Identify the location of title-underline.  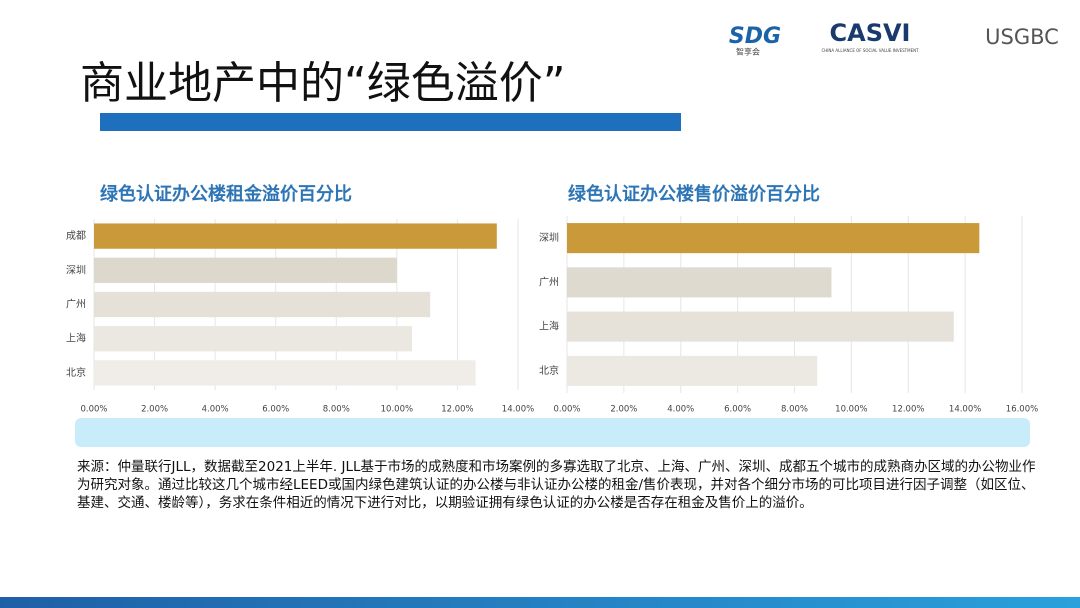
(390, 122).